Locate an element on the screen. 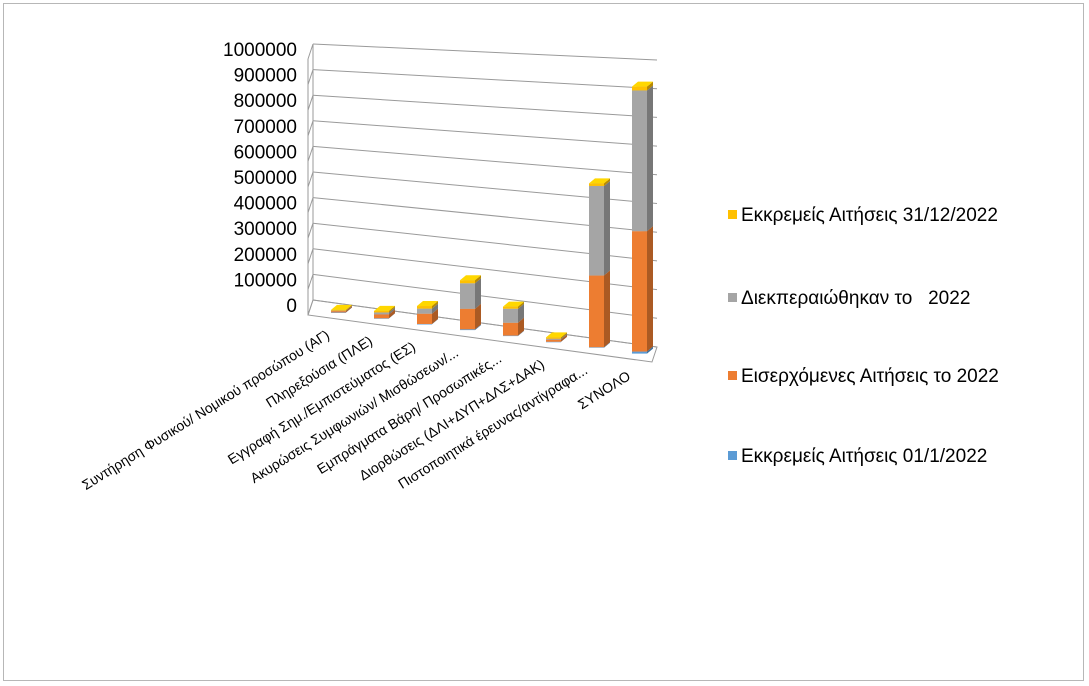  legend-label-pending-start: Εκκρεμείς Αιτήσεις 01/1/2022 is located at coordinates (864, 456).